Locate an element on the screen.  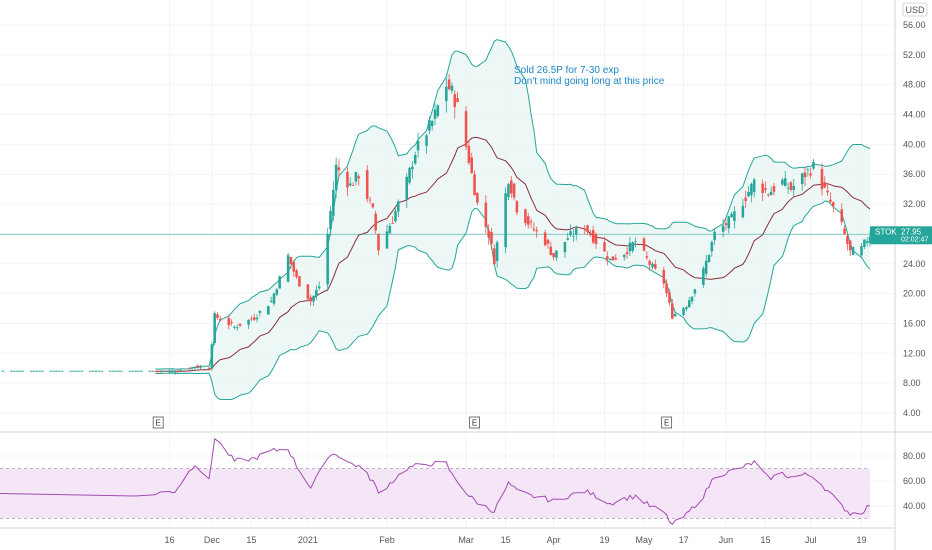
time-tick-label: 2021 is located at coordinates (308, 540).